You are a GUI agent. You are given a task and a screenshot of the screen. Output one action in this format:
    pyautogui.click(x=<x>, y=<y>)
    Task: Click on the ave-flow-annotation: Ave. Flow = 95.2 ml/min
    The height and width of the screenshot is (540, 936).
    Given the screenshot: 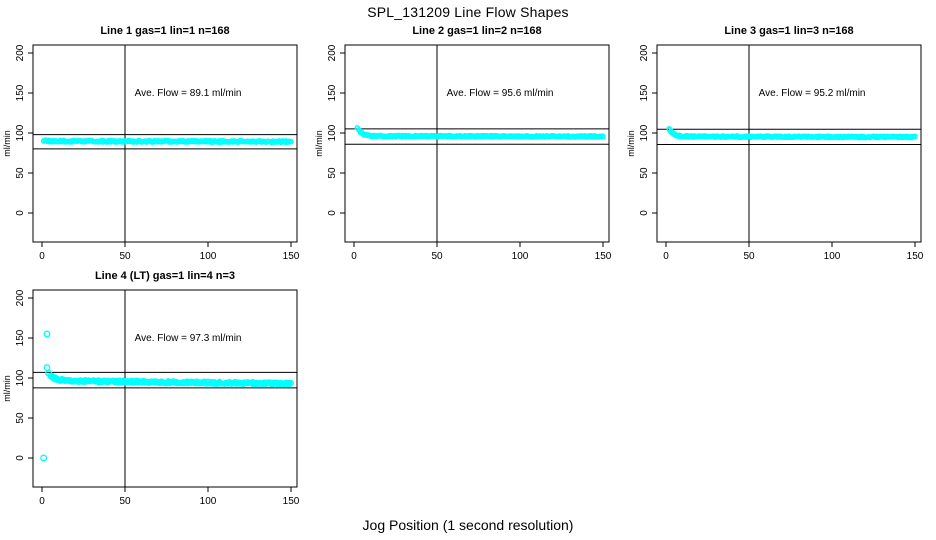 What is the action you would take?
    pyautogui.click(x=812, y=93)
    